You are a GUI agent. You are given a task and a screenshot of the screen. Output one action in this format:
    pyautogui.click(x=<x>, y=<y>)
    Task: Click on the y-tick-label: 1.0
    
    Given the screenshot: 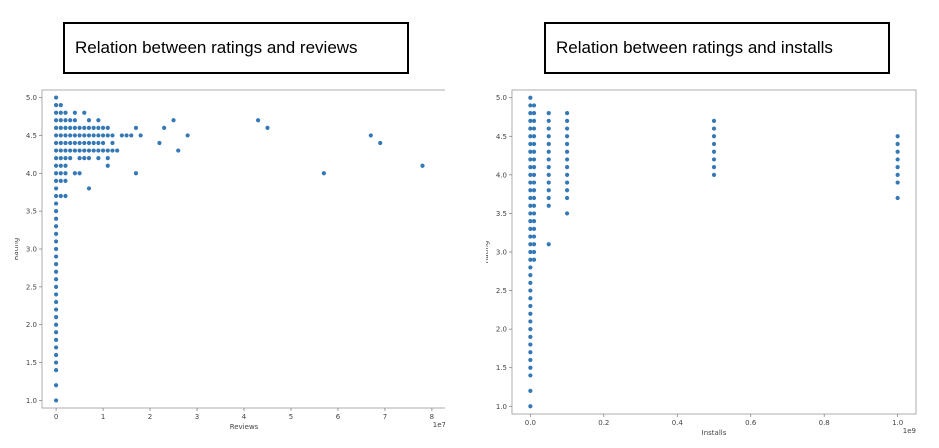 What is the action you would take?
    pyautogui.click(x=501, y=407)
    